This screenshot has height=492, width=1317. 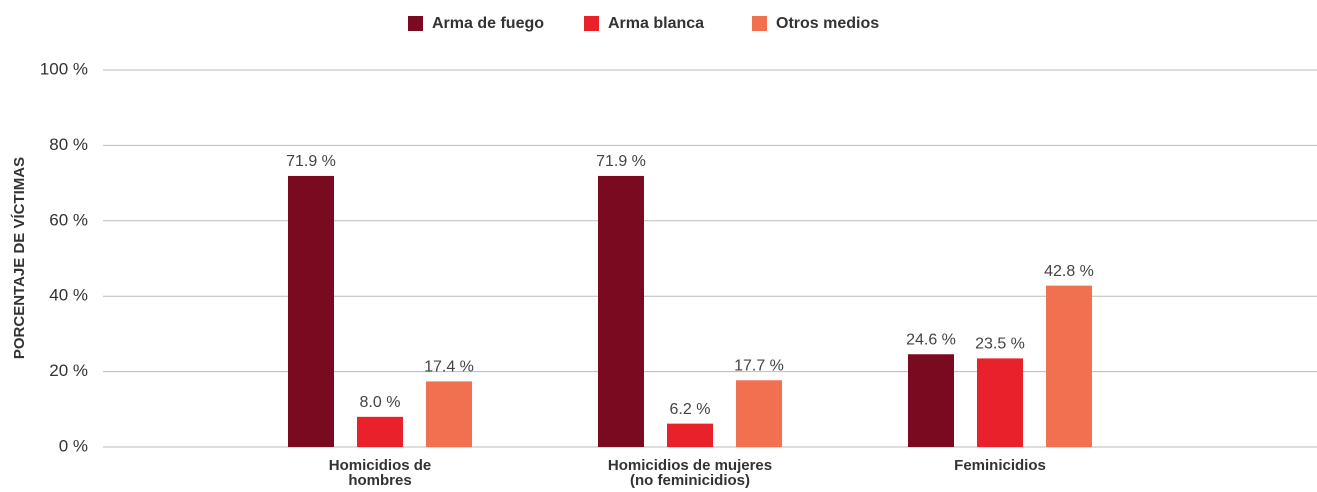 I want to click on x-tick-label: Homicidios de hombres, so click(x=380, y=473).